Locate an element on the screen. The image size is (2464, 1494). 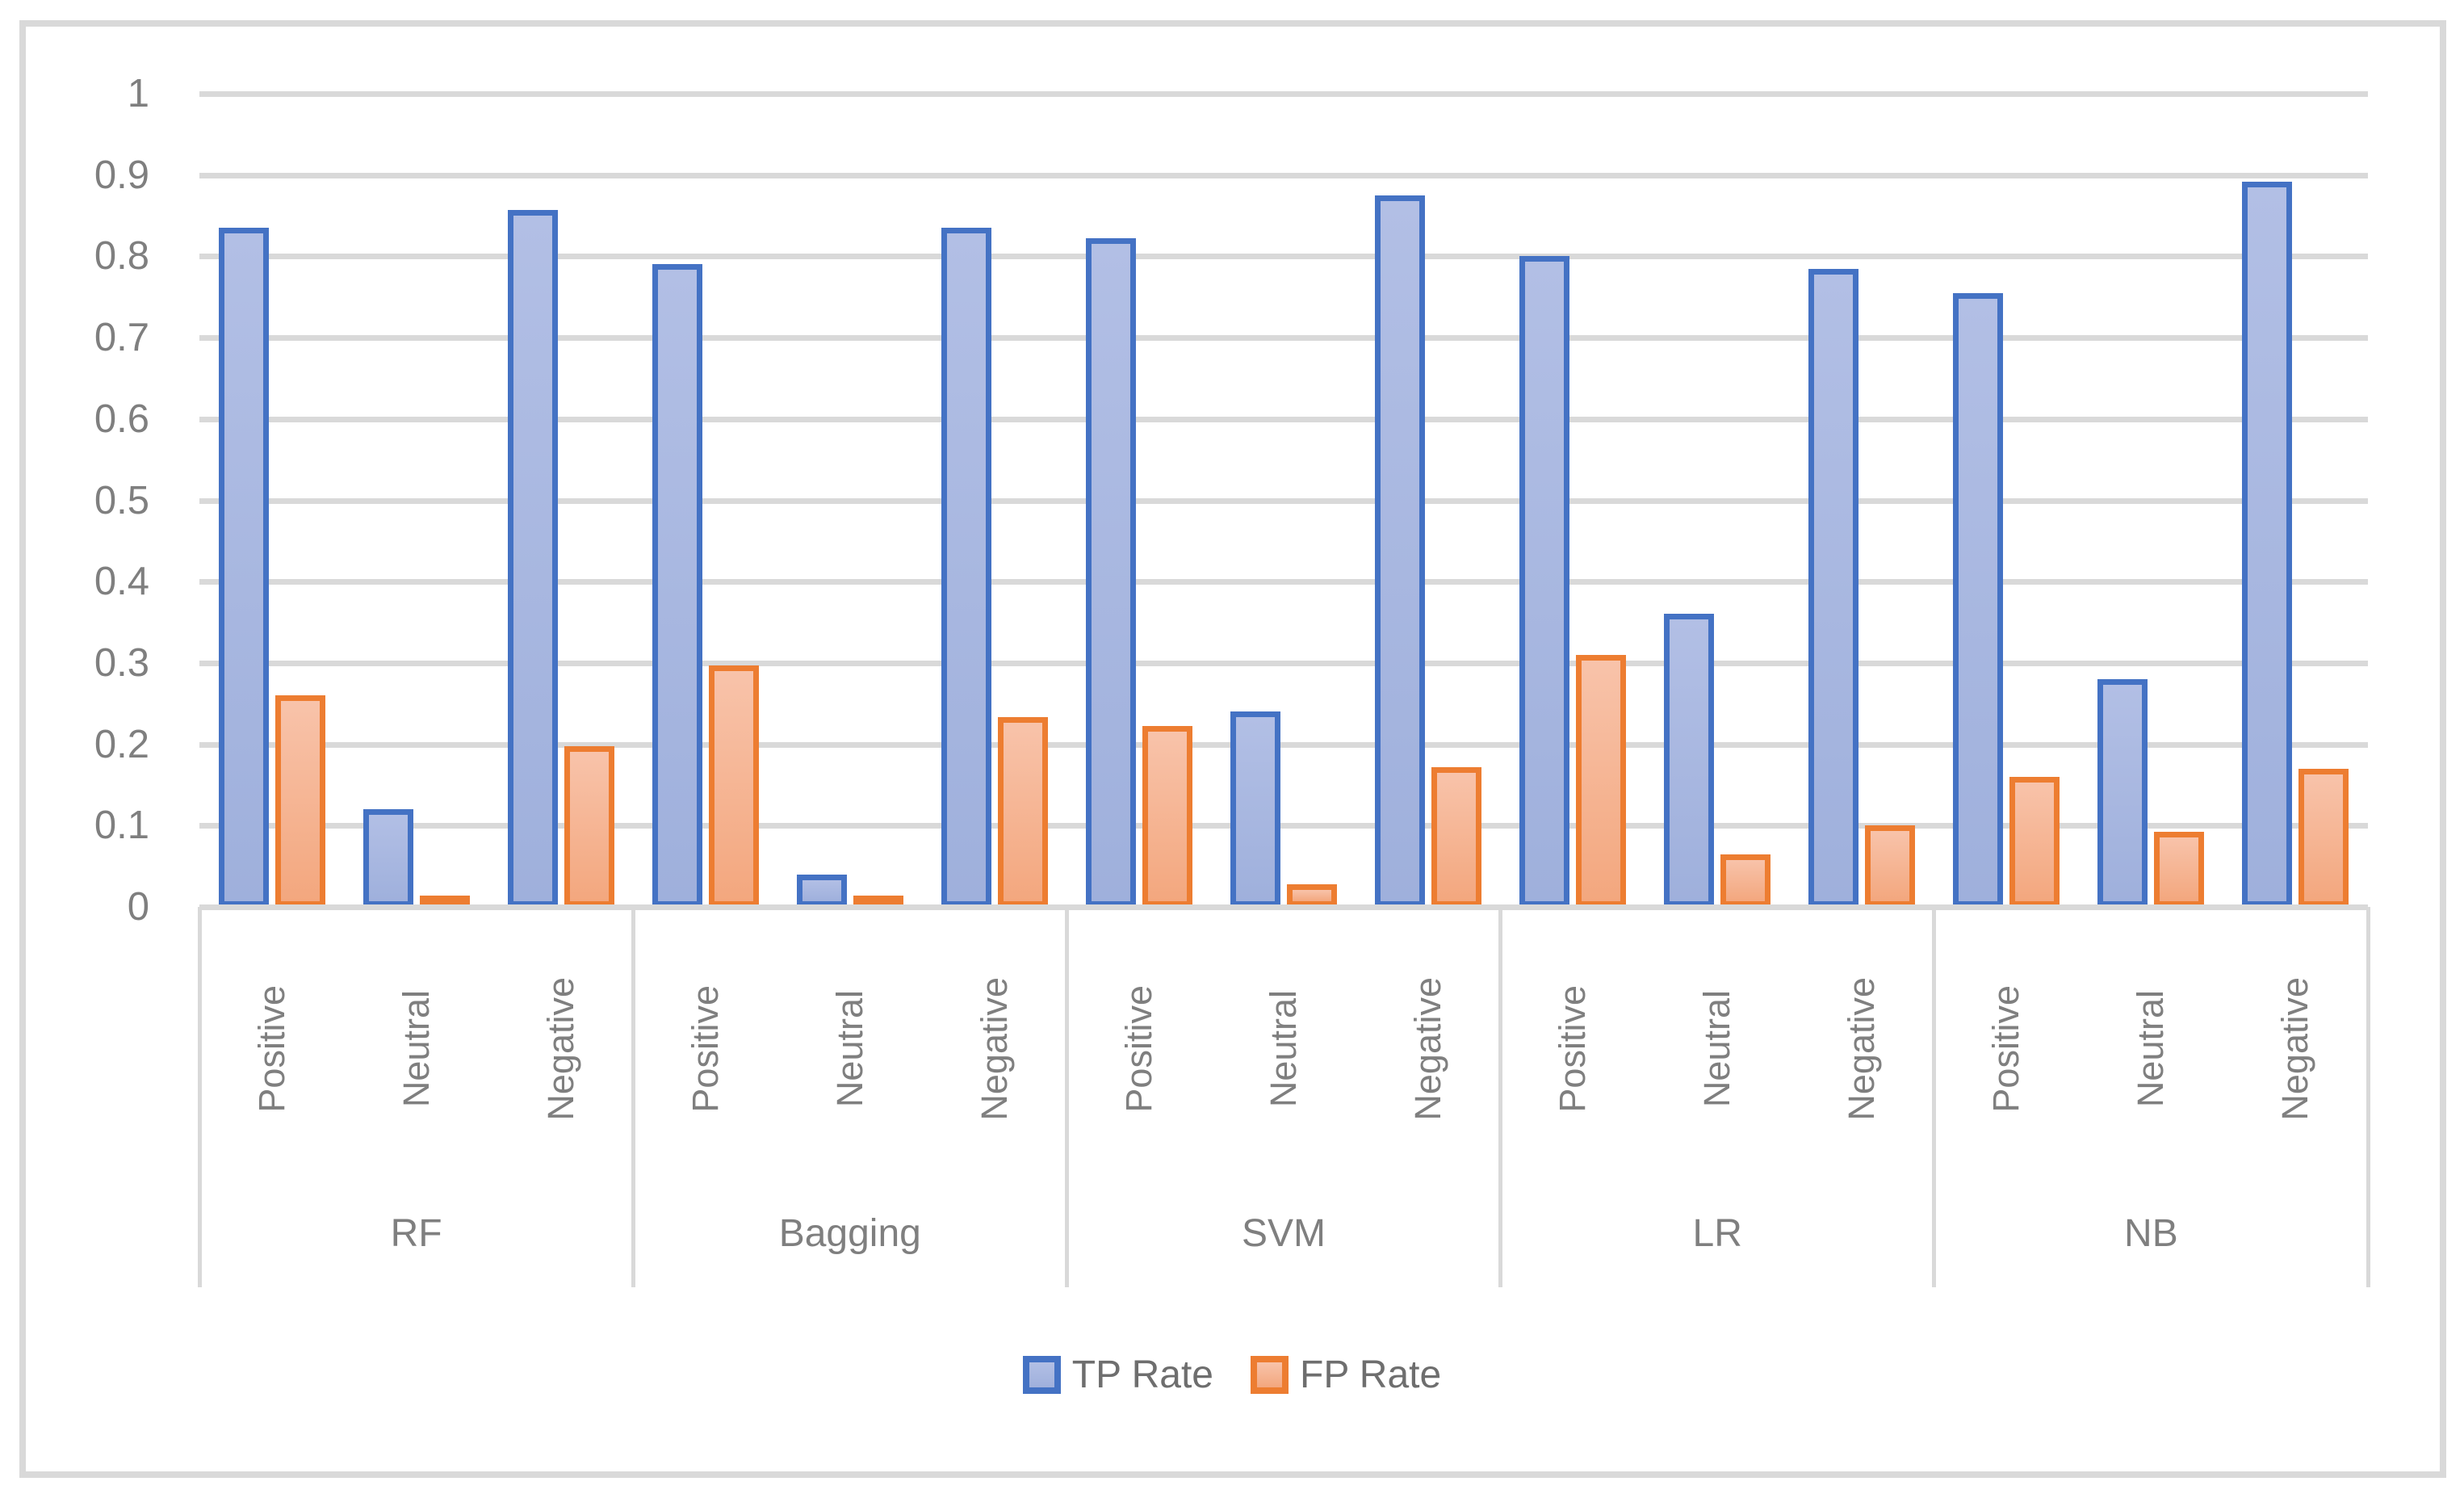
group-label-rf: RF is located at coordinates (416, 1233).